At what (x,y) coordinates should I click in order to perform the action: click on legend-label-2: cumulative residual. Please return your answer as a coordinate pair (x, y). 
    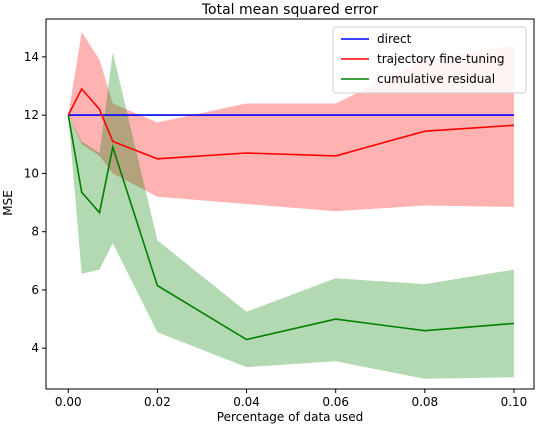
    Looking at the image, I should click on (436, 79).